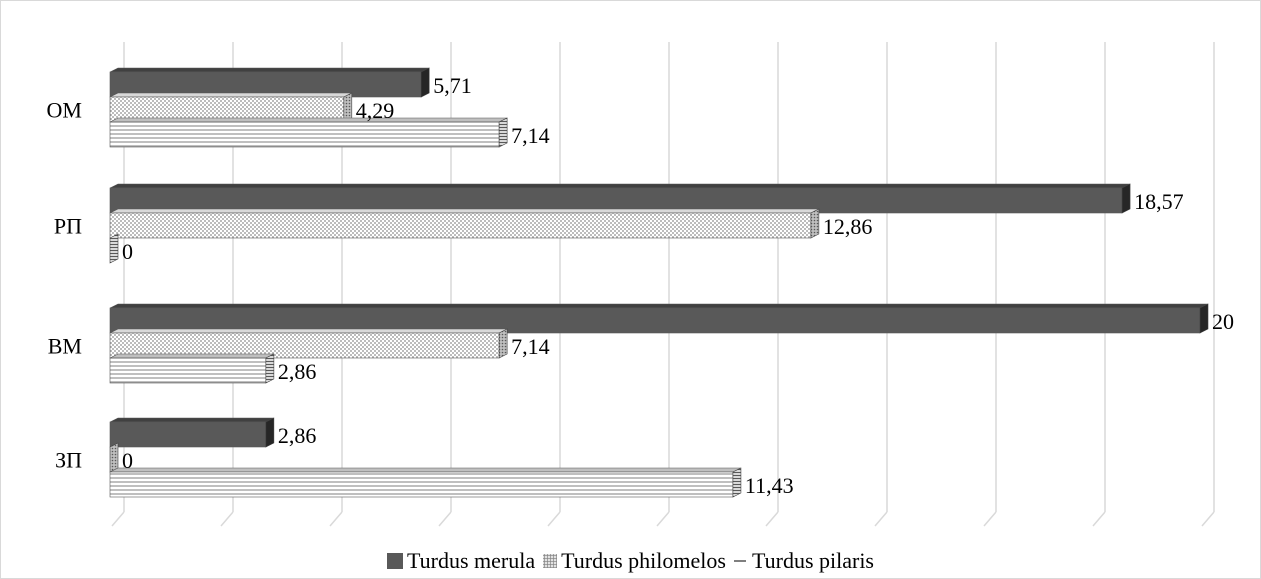 The width and height of the screenshot is (1261, 579). Describe the element at coordinates (68, 460) in the screenshot. I see `category-label: ЗП` at that location.